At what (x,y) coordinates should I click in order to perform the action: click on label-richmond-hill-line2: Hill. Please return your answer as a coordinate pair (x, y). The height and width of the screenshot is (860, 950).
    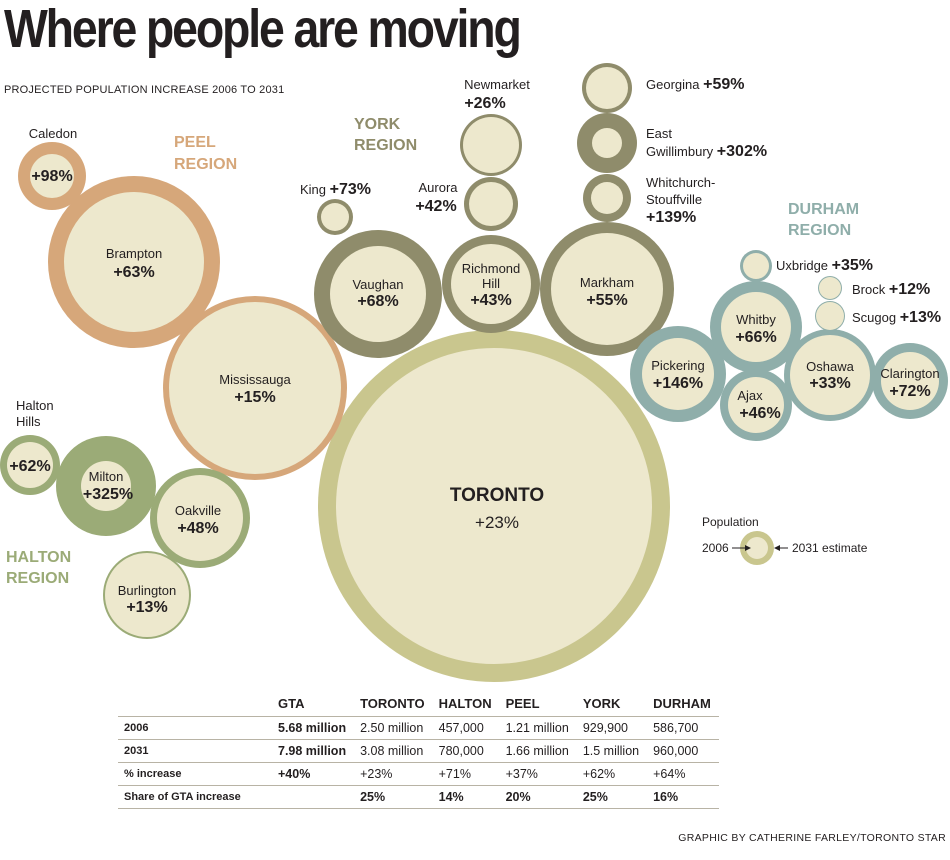
    Looking at the image, I should click on (491, 283).